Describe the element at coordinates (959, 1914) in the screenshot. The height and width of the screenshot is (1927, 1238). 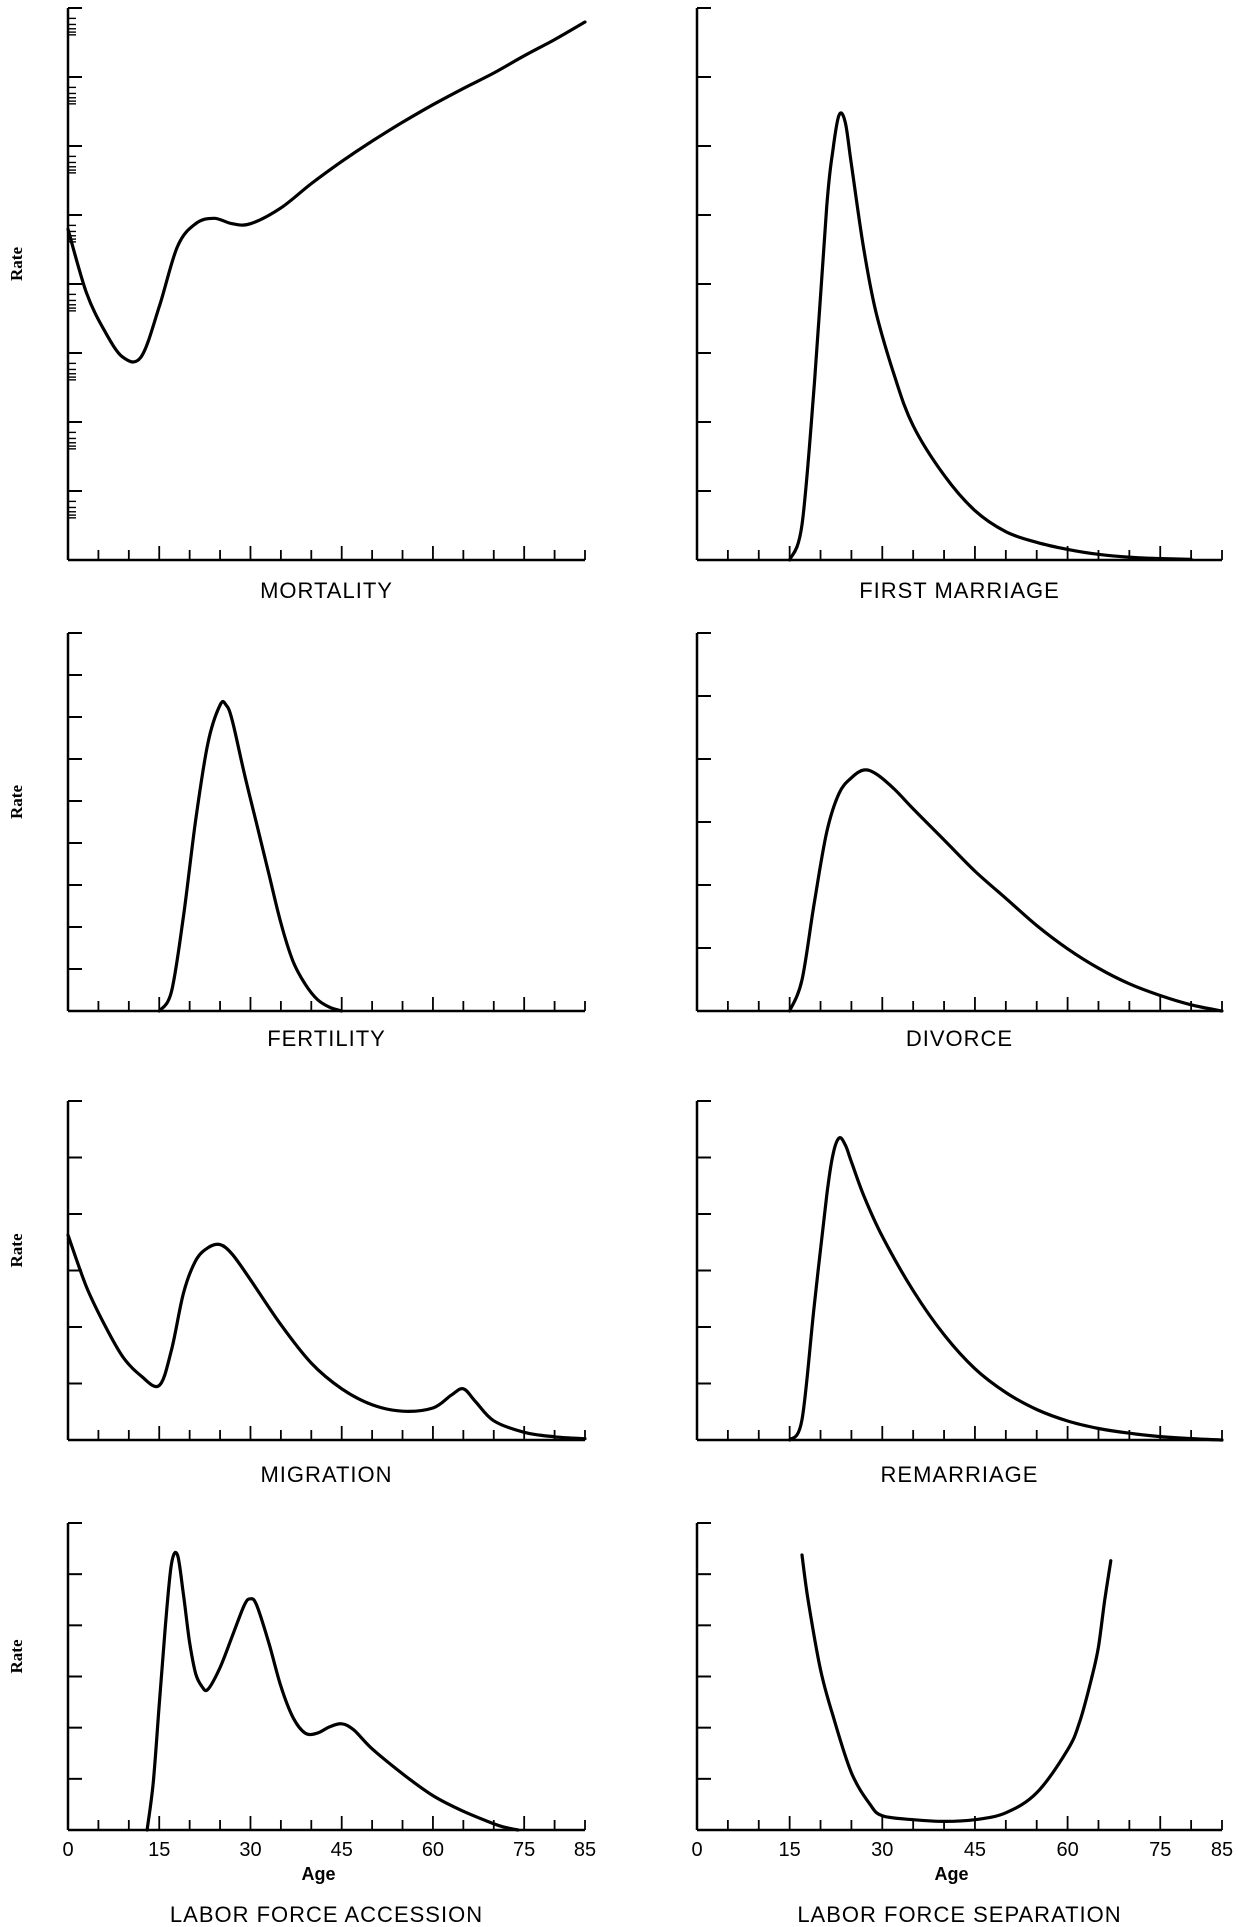
I see `chart-title: LABOR FORCE SEPARATION` at that location.